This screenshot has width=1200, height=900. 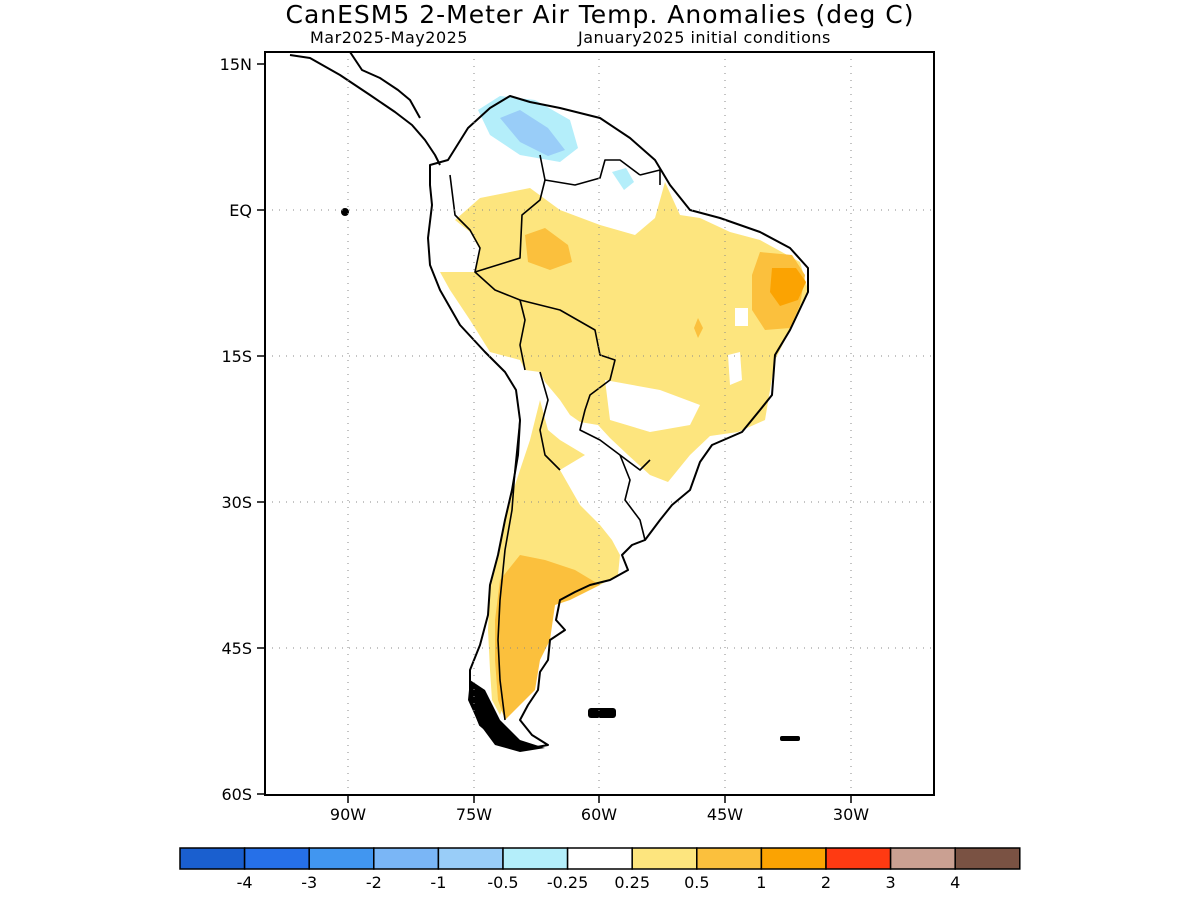 What do you see at coordinates (502, 882) in the screenshot?
I see `colorbar-label: -0.5` at bounding box center [502, 882].